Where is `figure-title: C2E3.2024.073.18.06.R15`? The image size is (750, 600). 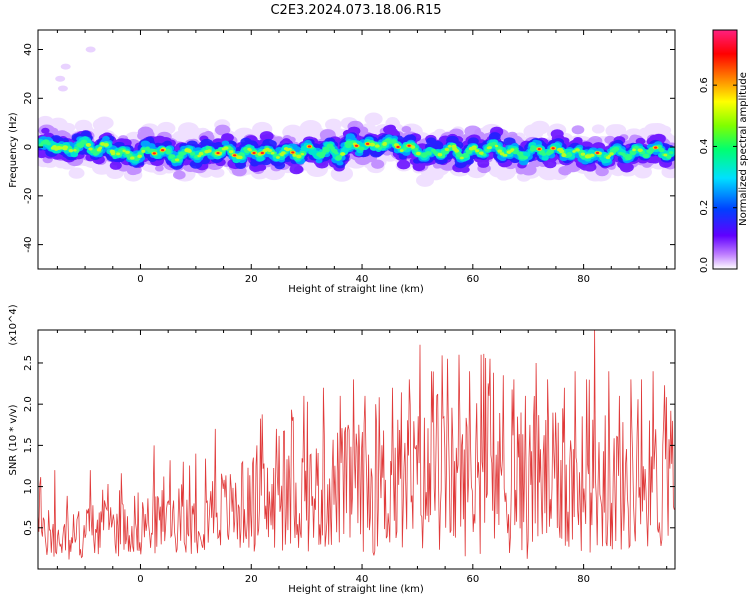
figure-title: C2E3.2024.073.18.06.R15 is located at coordinates (355, 10).